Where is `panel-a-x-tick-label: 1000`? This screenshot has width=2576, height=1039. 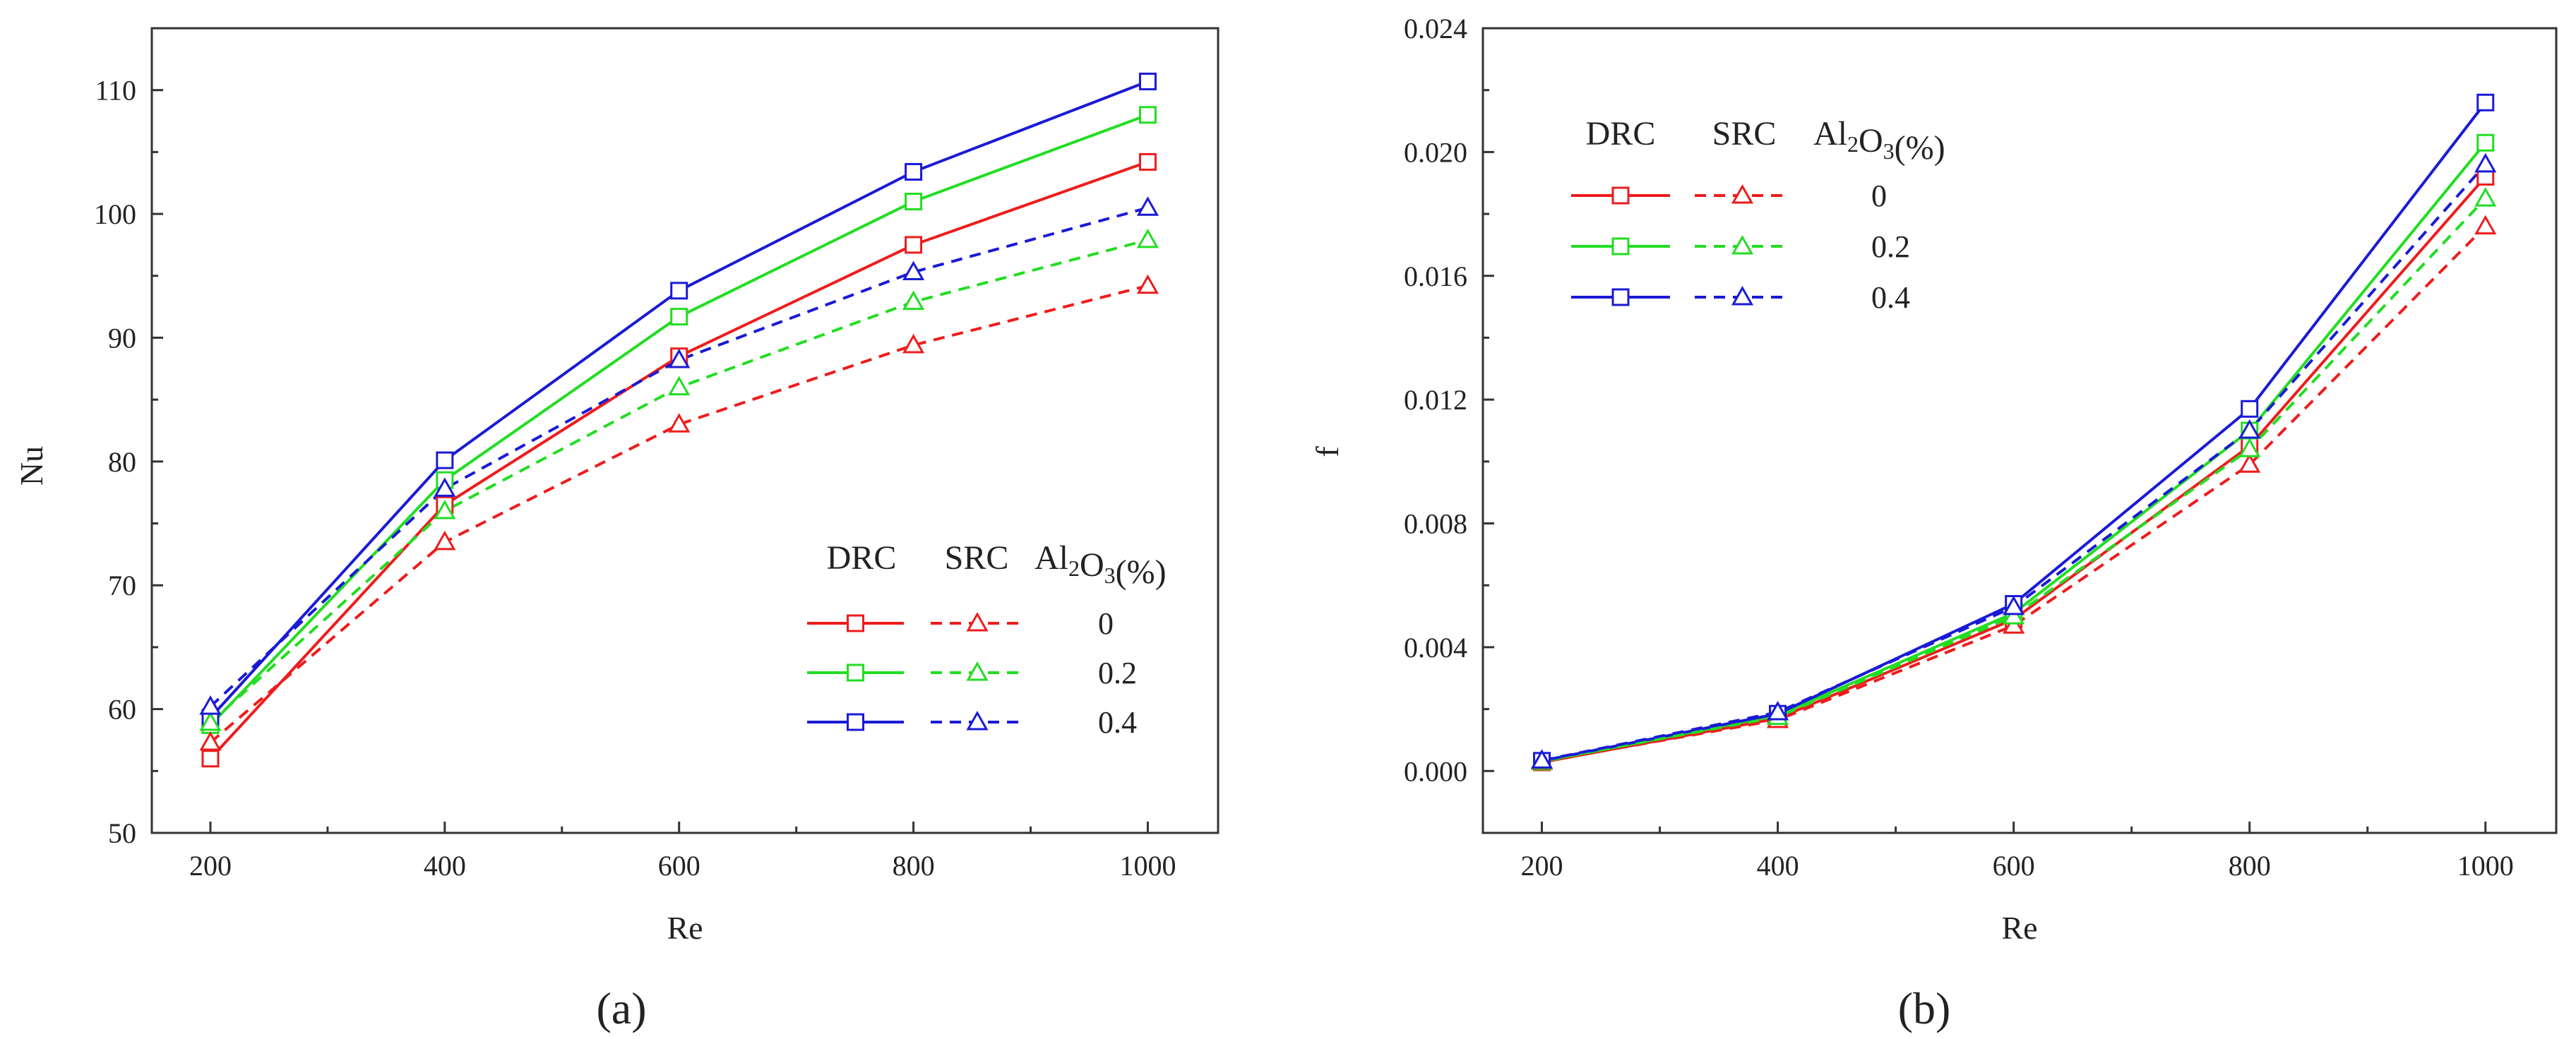
panel-a-x-tick-label: 1000 is located at coordinates (1147, 866).